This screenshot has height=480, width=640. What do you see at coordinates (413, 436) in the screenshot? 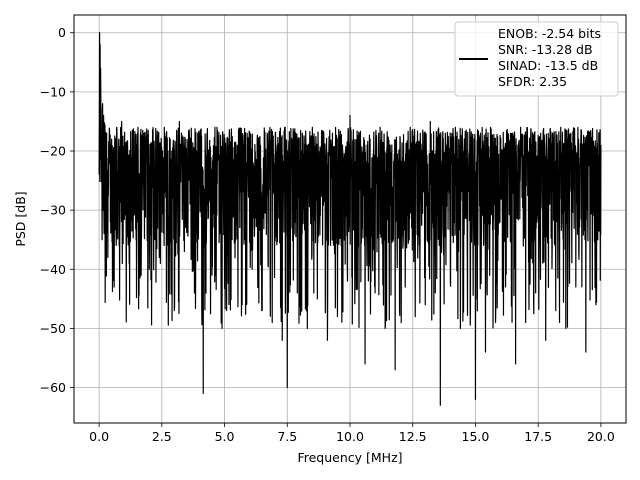
I see `x-tick-label: 12.5` at bounding box center [413, 436].